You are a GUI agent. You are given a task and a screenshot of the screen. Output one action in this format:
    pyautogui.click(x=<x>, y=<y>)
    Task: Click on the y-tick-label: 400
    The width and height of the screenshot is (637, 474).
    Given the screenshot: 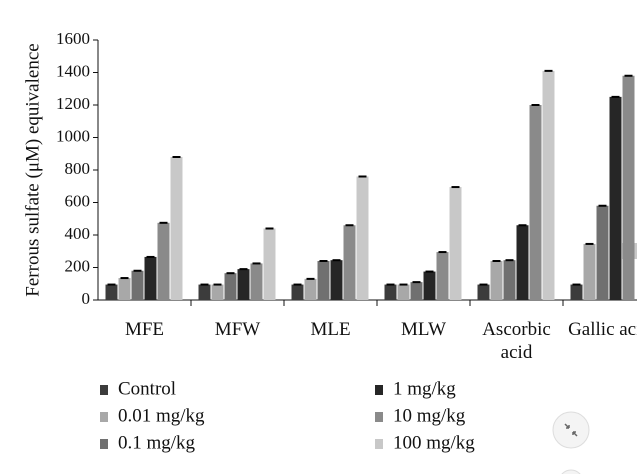 What is the action you would take?
    pyautogui.click(x=78, y=233)
    